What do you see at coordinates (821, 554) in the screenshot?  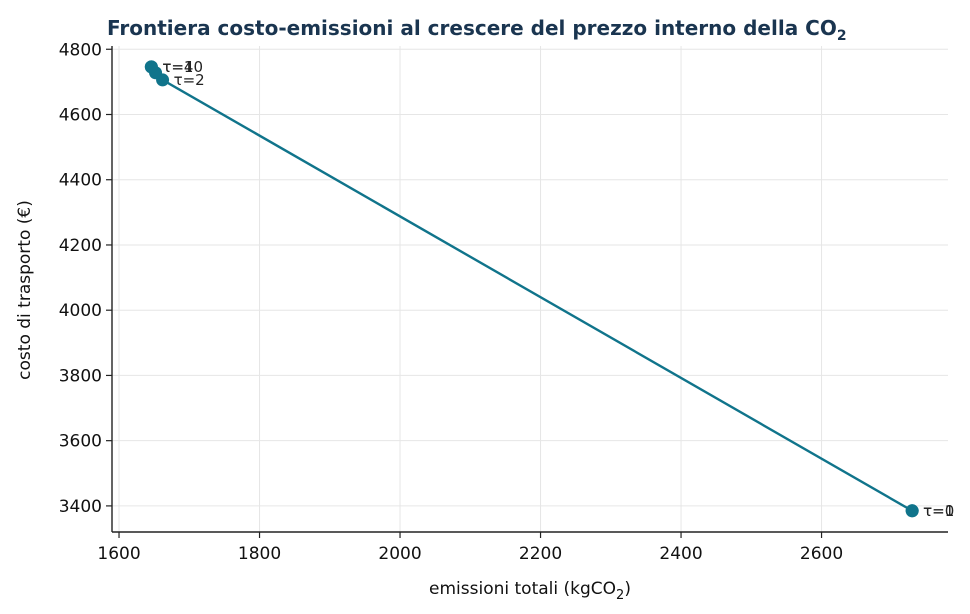 I see `x-tick-label: 2600` at bounding box center [821, 554].